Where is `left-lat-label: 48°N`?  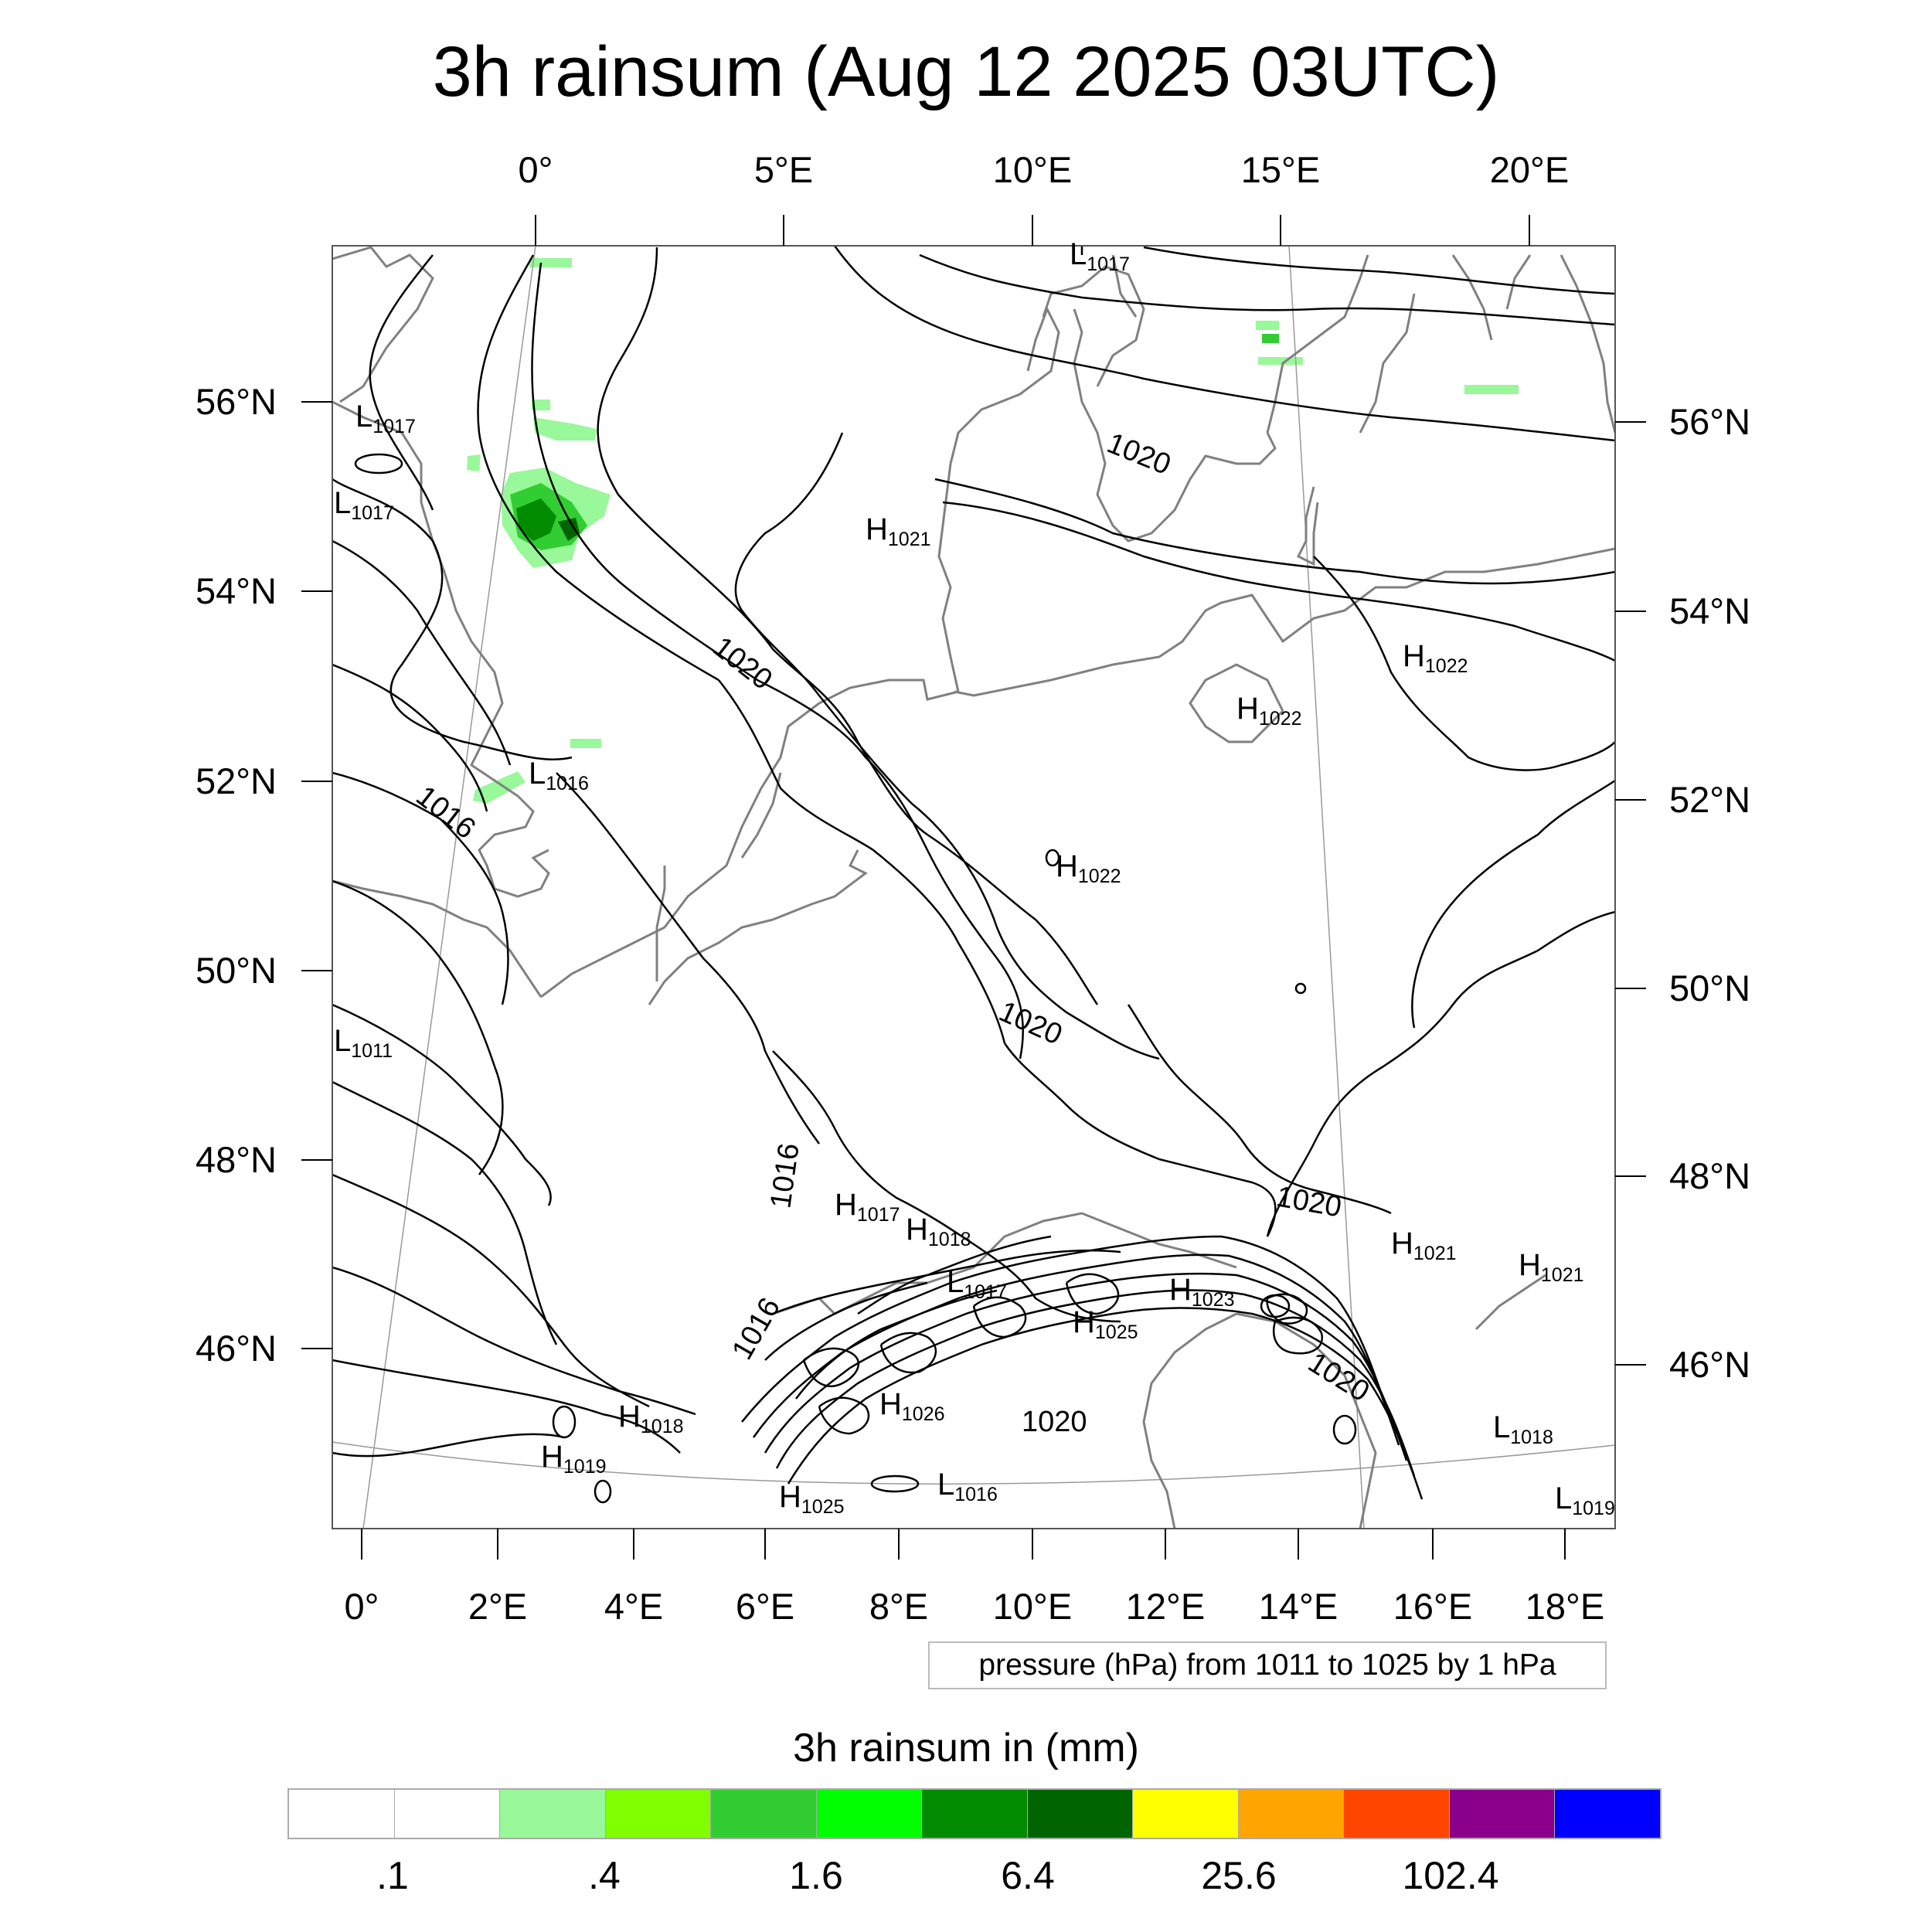 left-lat-label: 48°N is located at coordinates (237, 1159).